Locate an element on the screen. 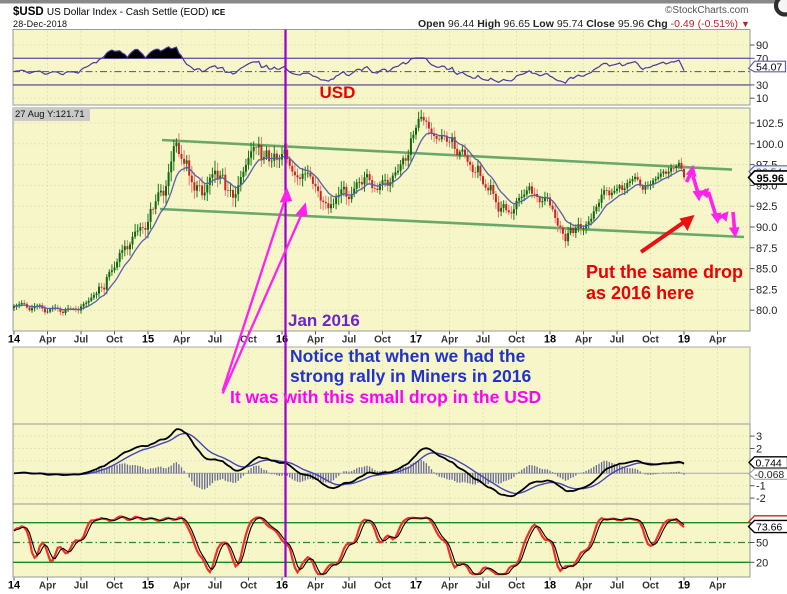 This screenshot has height=594, width=787. svg-text: 90 is located at coordinates (762, 46).